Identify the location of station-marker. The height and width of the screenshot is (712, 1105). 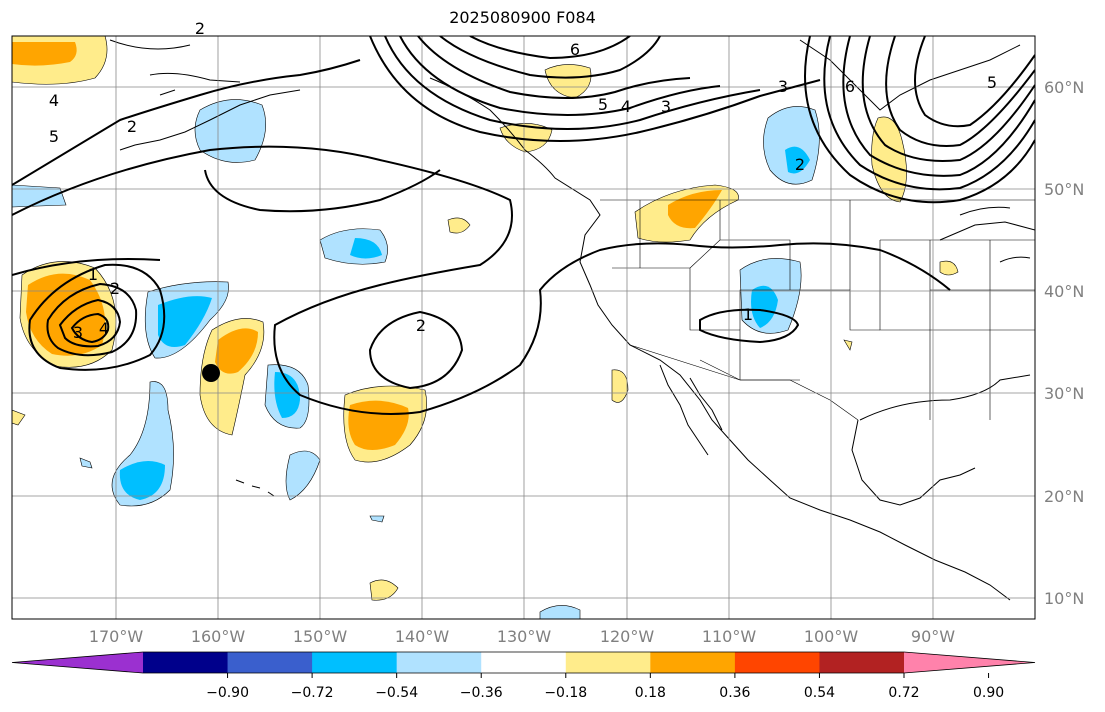
(211, 373).